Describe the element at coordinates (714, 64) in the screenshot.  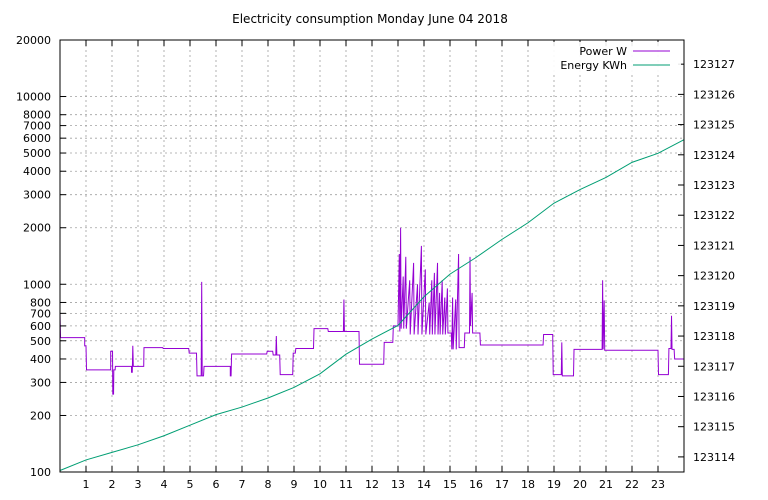
I see `y2-tick-label: 123127` at that location.